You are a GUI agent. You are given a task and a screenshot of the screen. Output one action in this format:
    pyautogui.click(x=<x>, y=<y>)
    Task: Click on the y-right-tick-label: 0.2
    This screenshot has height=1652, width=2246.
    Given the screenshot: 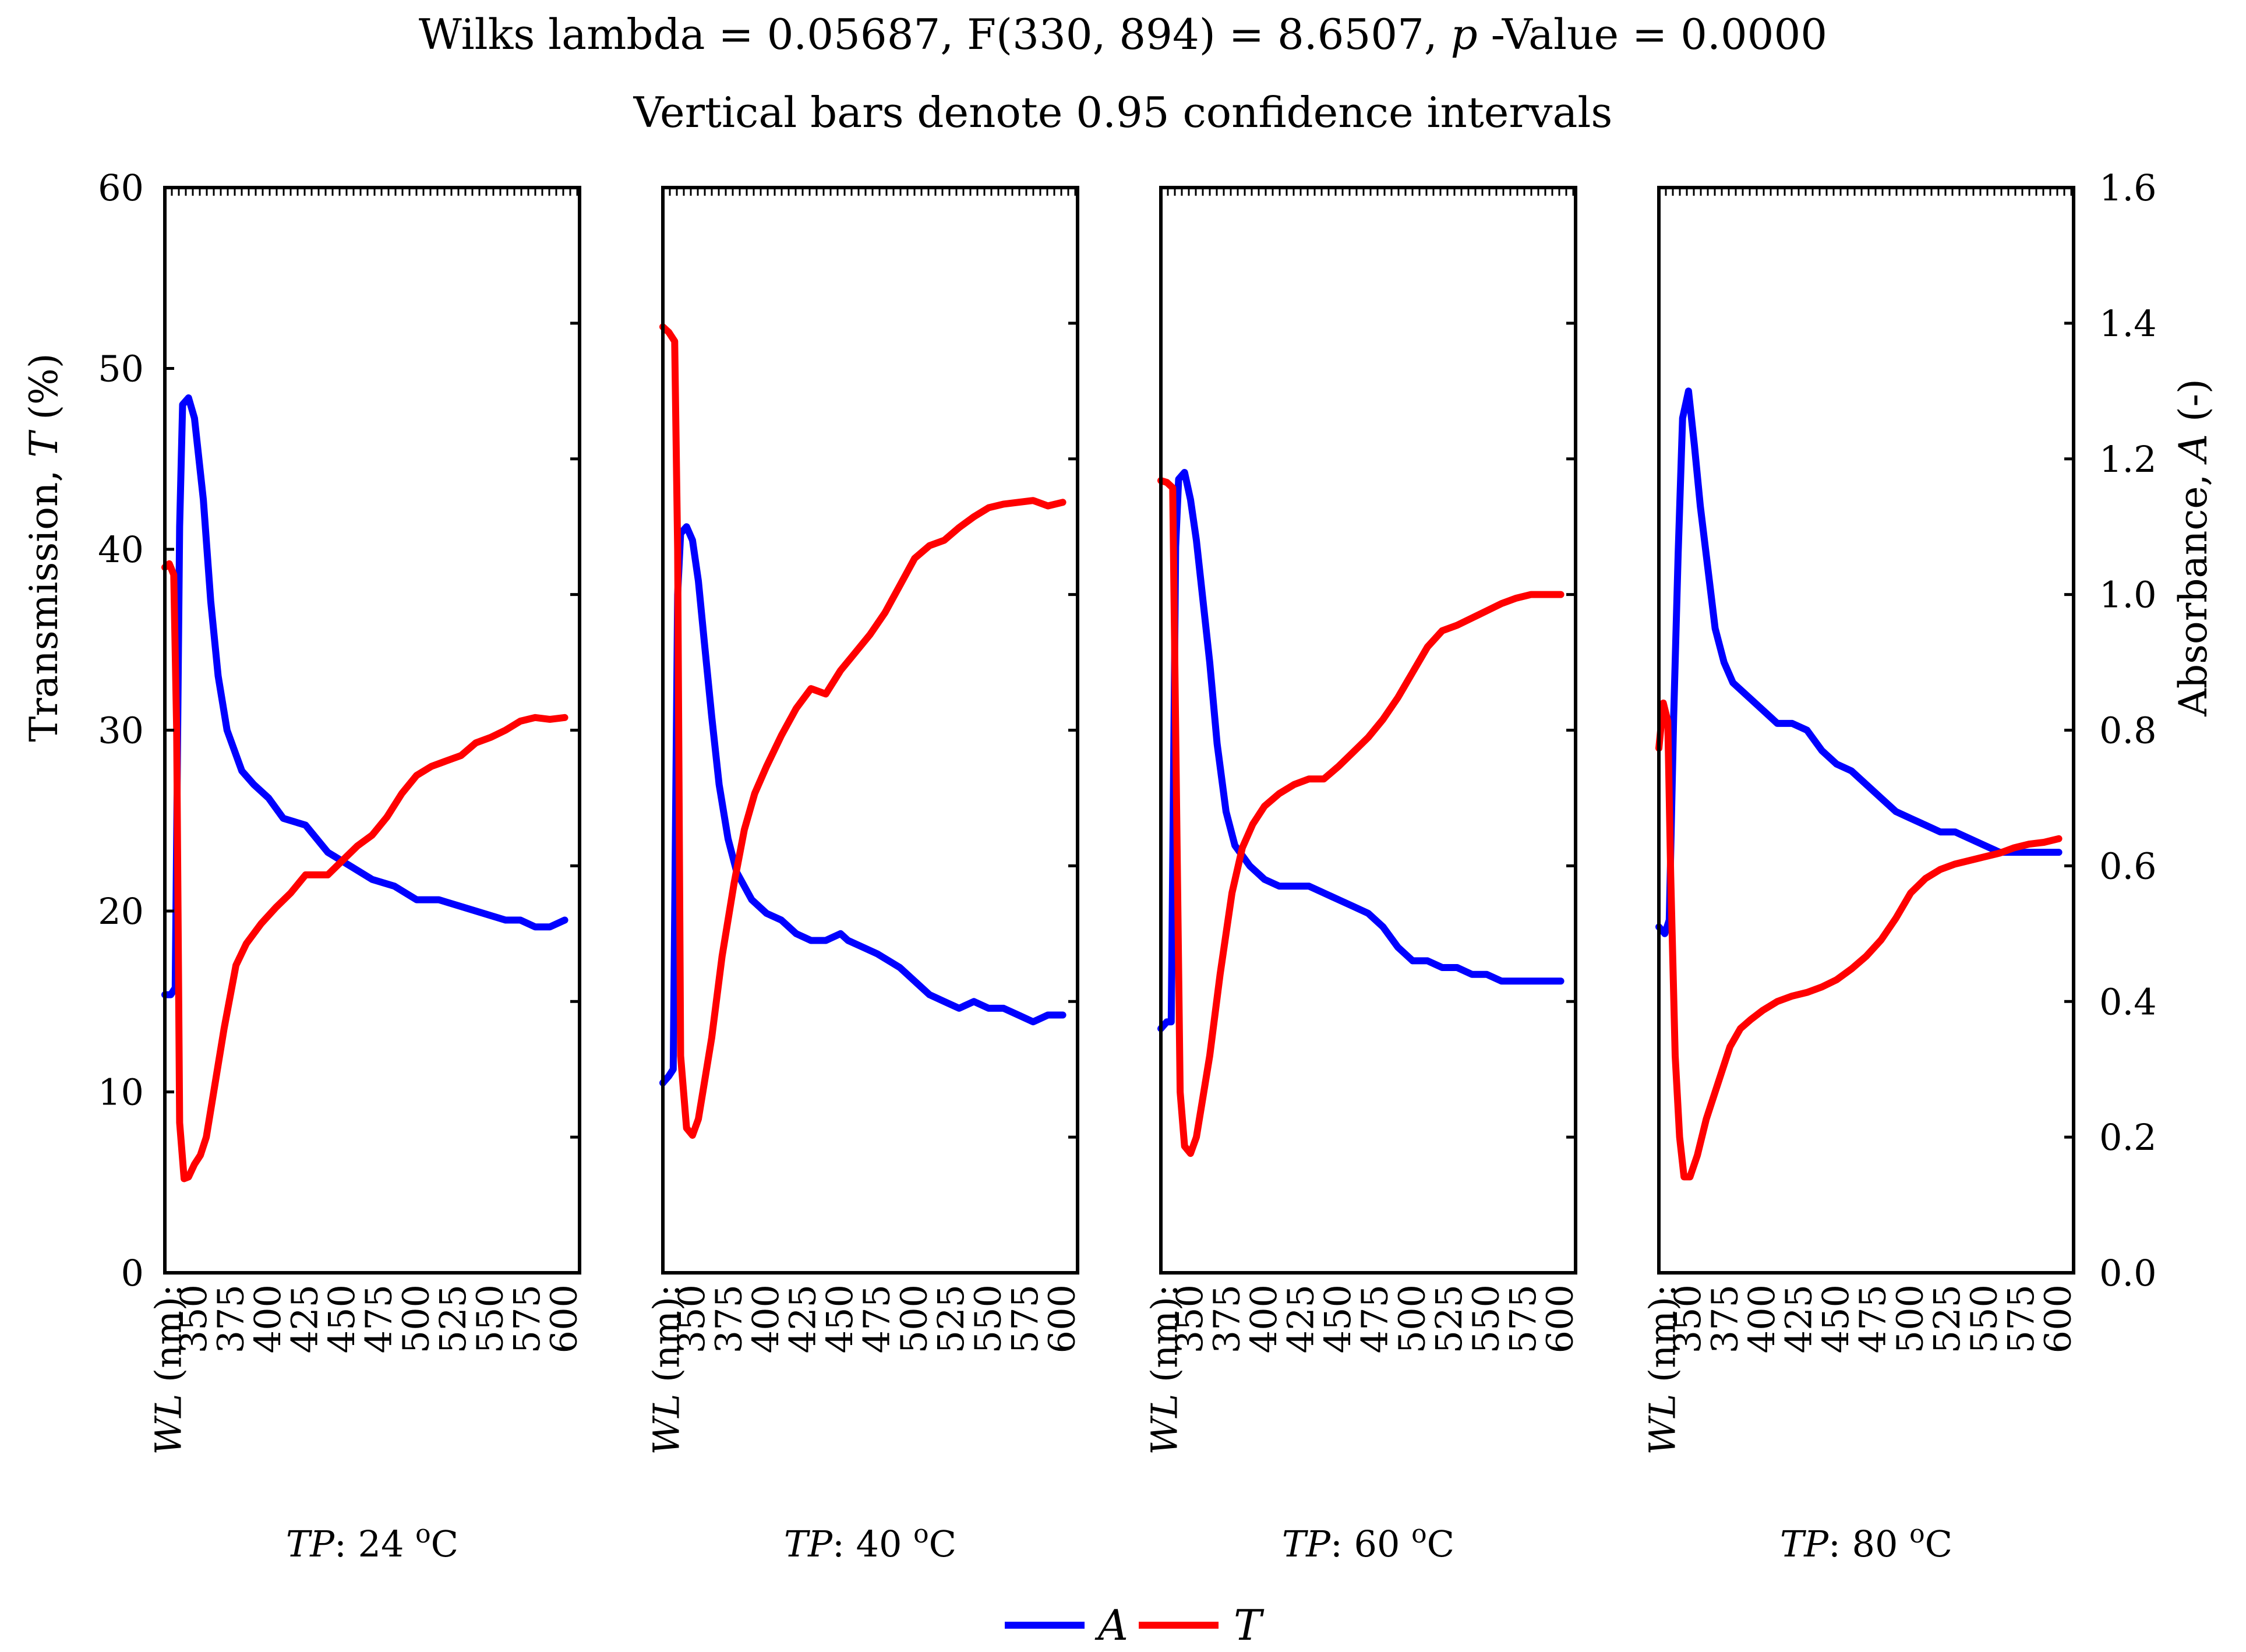 What is the action you would take?
    pyautogui.click(x=2128, y=1137)
    